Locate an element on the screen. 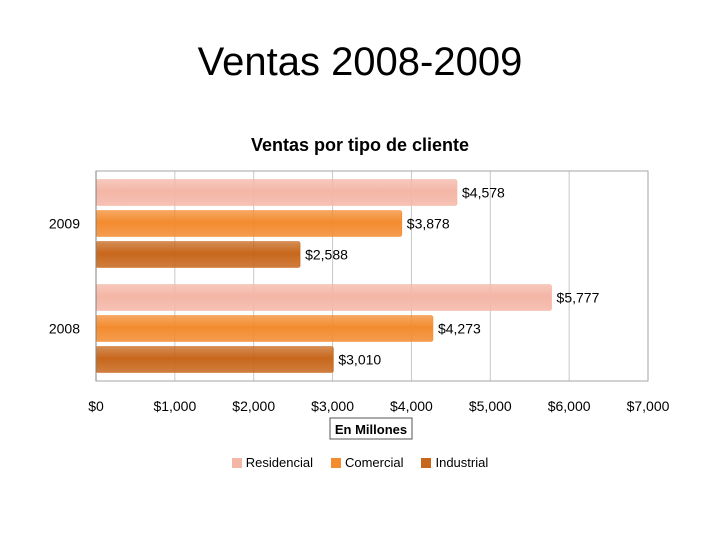  bar-residencial-2009 is located at coordinates (276, 192).